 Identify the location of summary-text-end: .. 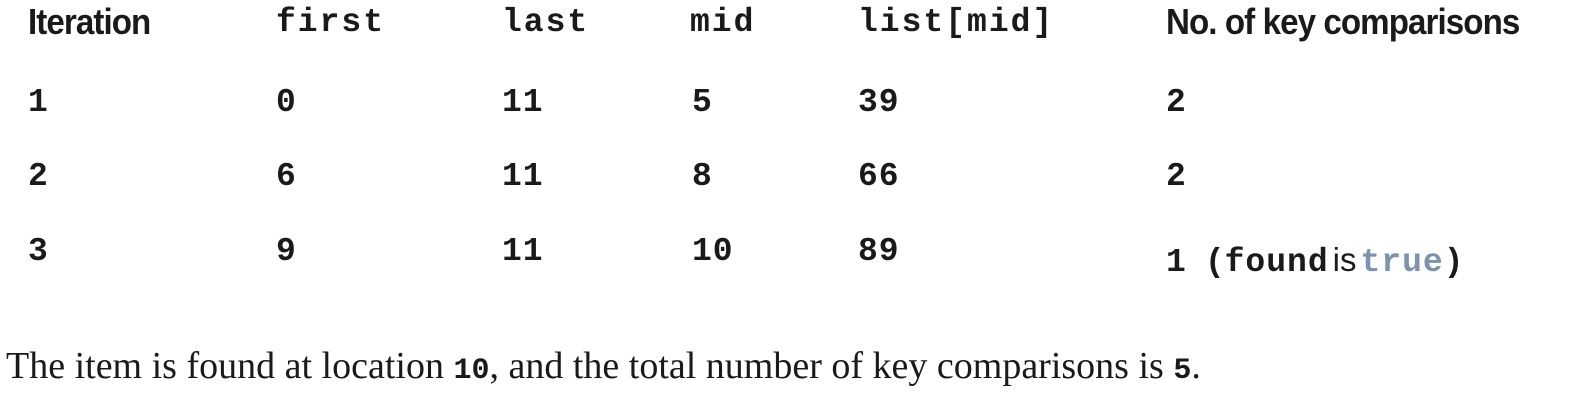
(1196, 366).